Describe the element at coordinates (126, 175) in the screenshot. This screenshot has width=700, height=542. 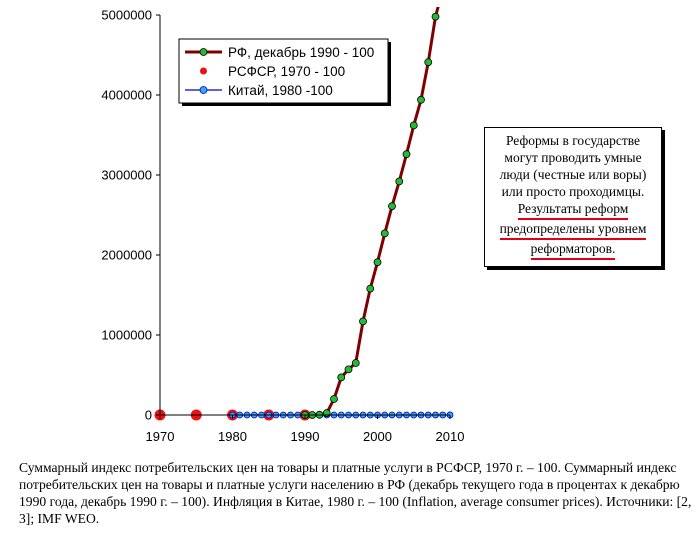
I see `y-tick-label: 3000000` at that location.